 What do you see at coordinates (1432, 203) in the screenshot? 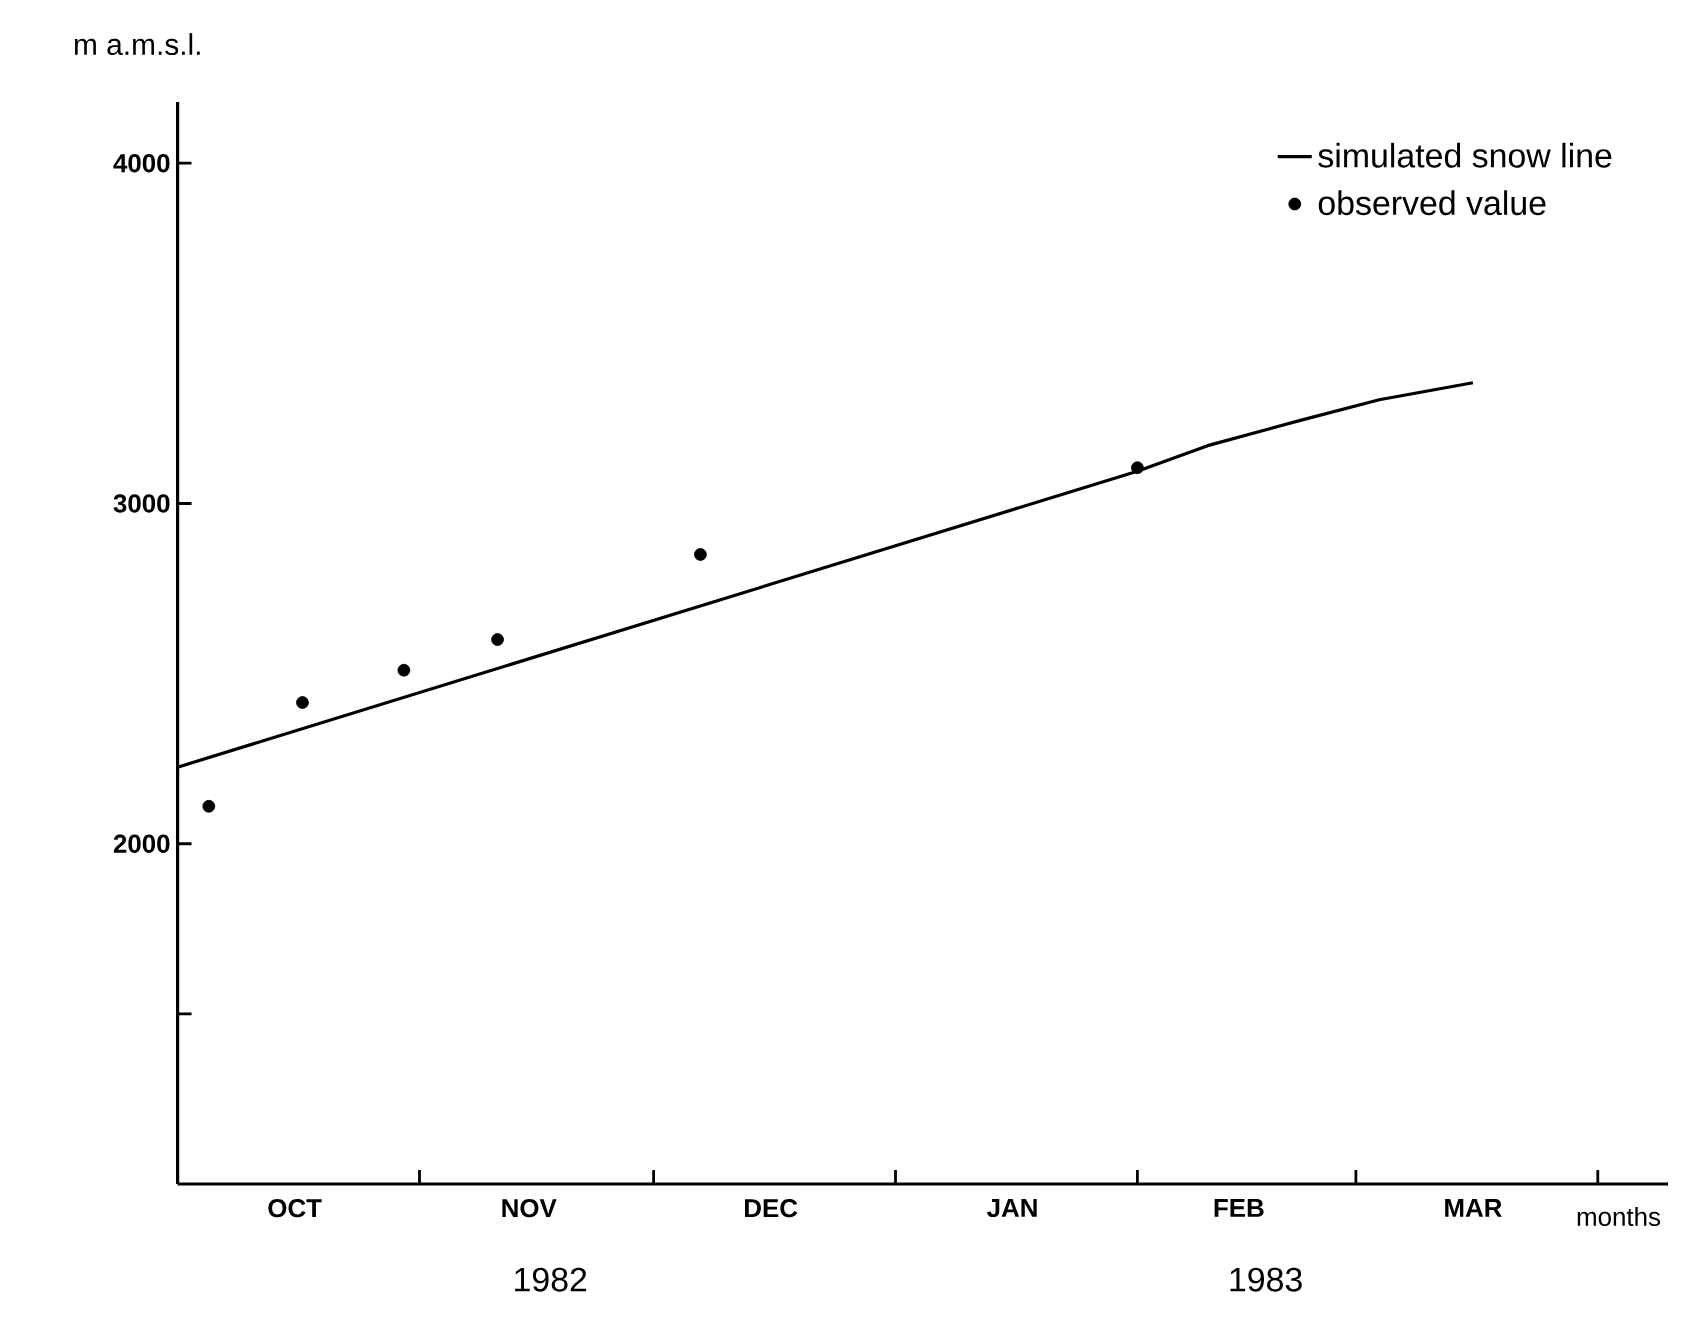
I see `legend-label: observed value` at bounding box center [1432, 203].